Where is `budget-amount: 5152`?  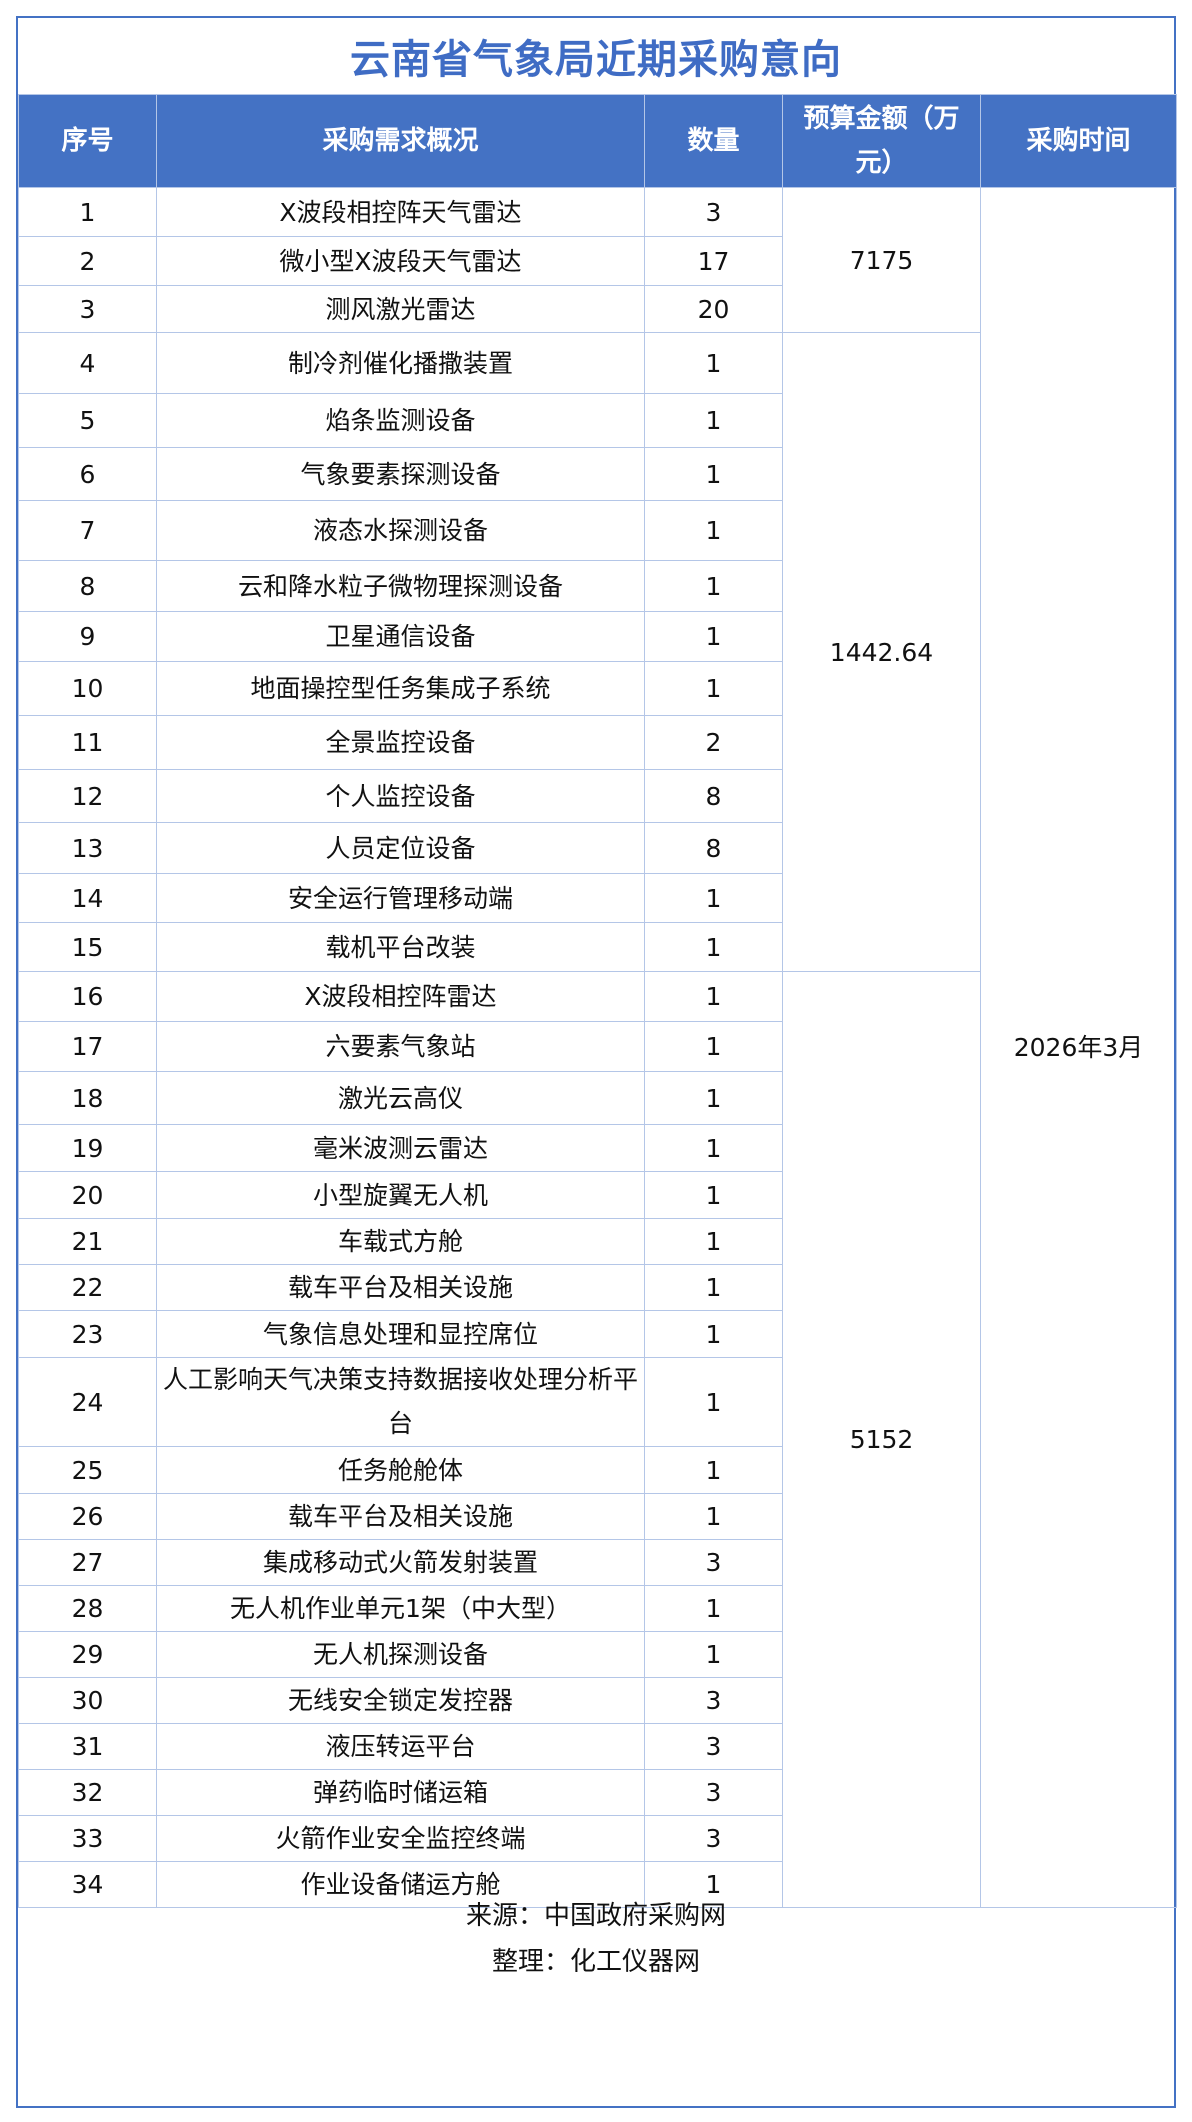
budget-amount: 5152 is located at coordinates (881, 1439).